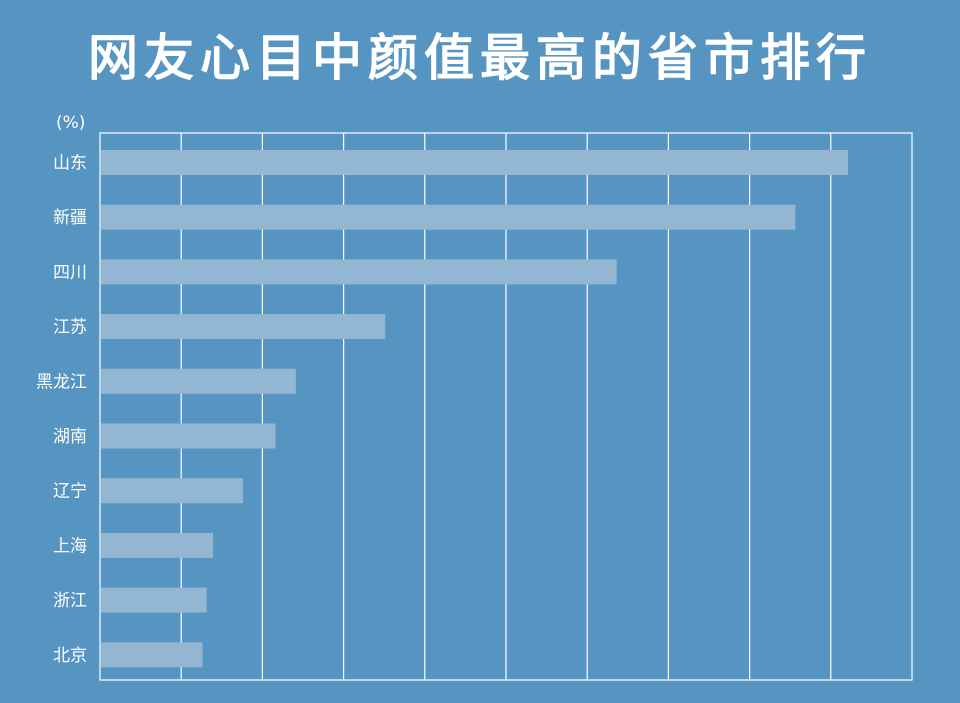 The image size is (960, 703). What do you see at coordinates (70, 546) in the screenshot?
I see `category-label: 上海` at bounding box center [70, 546].